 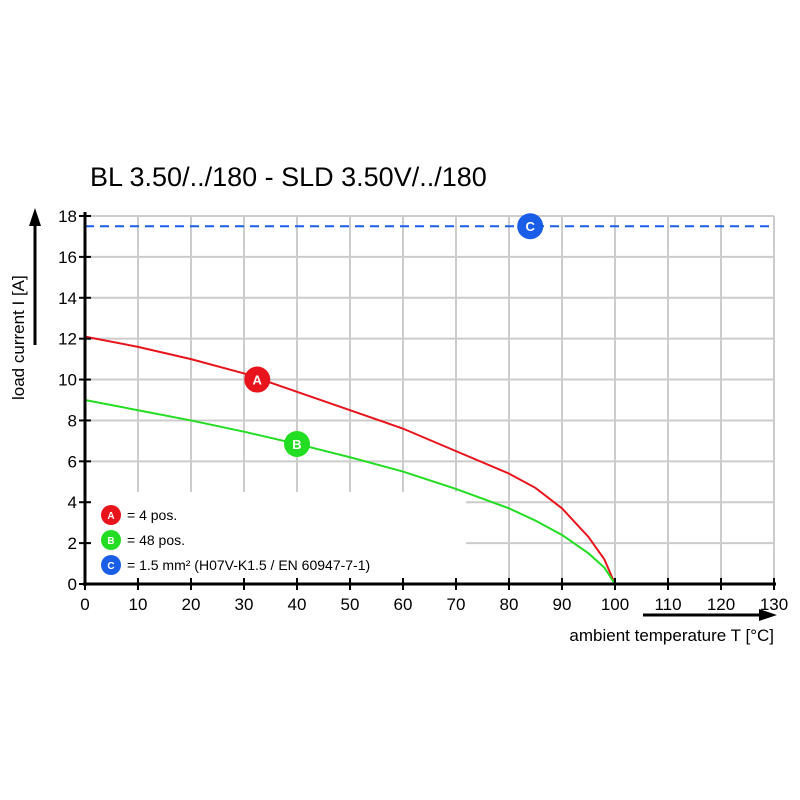 I want to click on x-tick-label: 30, so click(x=244, y=604).